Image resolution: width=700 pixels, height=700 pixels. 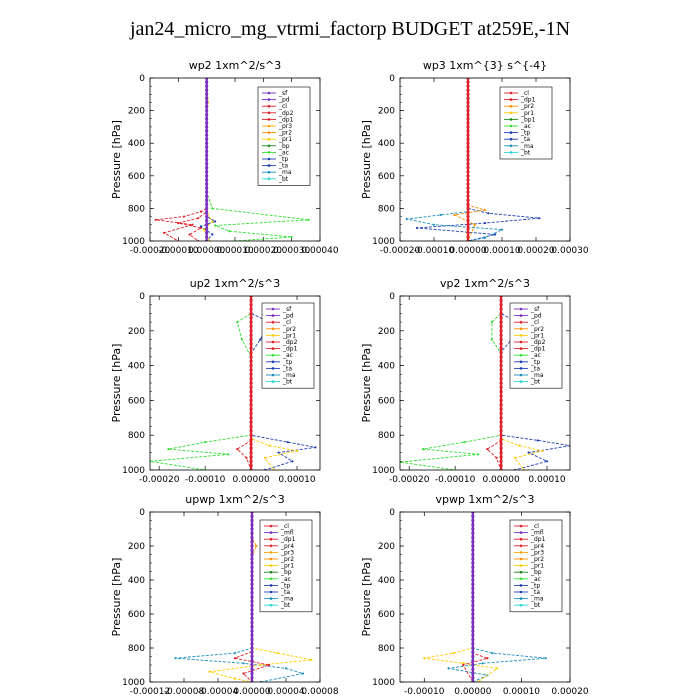 What do you see at coordinates (537, 559) in the screenshot?
I see `legend-label: _pr2` at bounding box center [537, 559].